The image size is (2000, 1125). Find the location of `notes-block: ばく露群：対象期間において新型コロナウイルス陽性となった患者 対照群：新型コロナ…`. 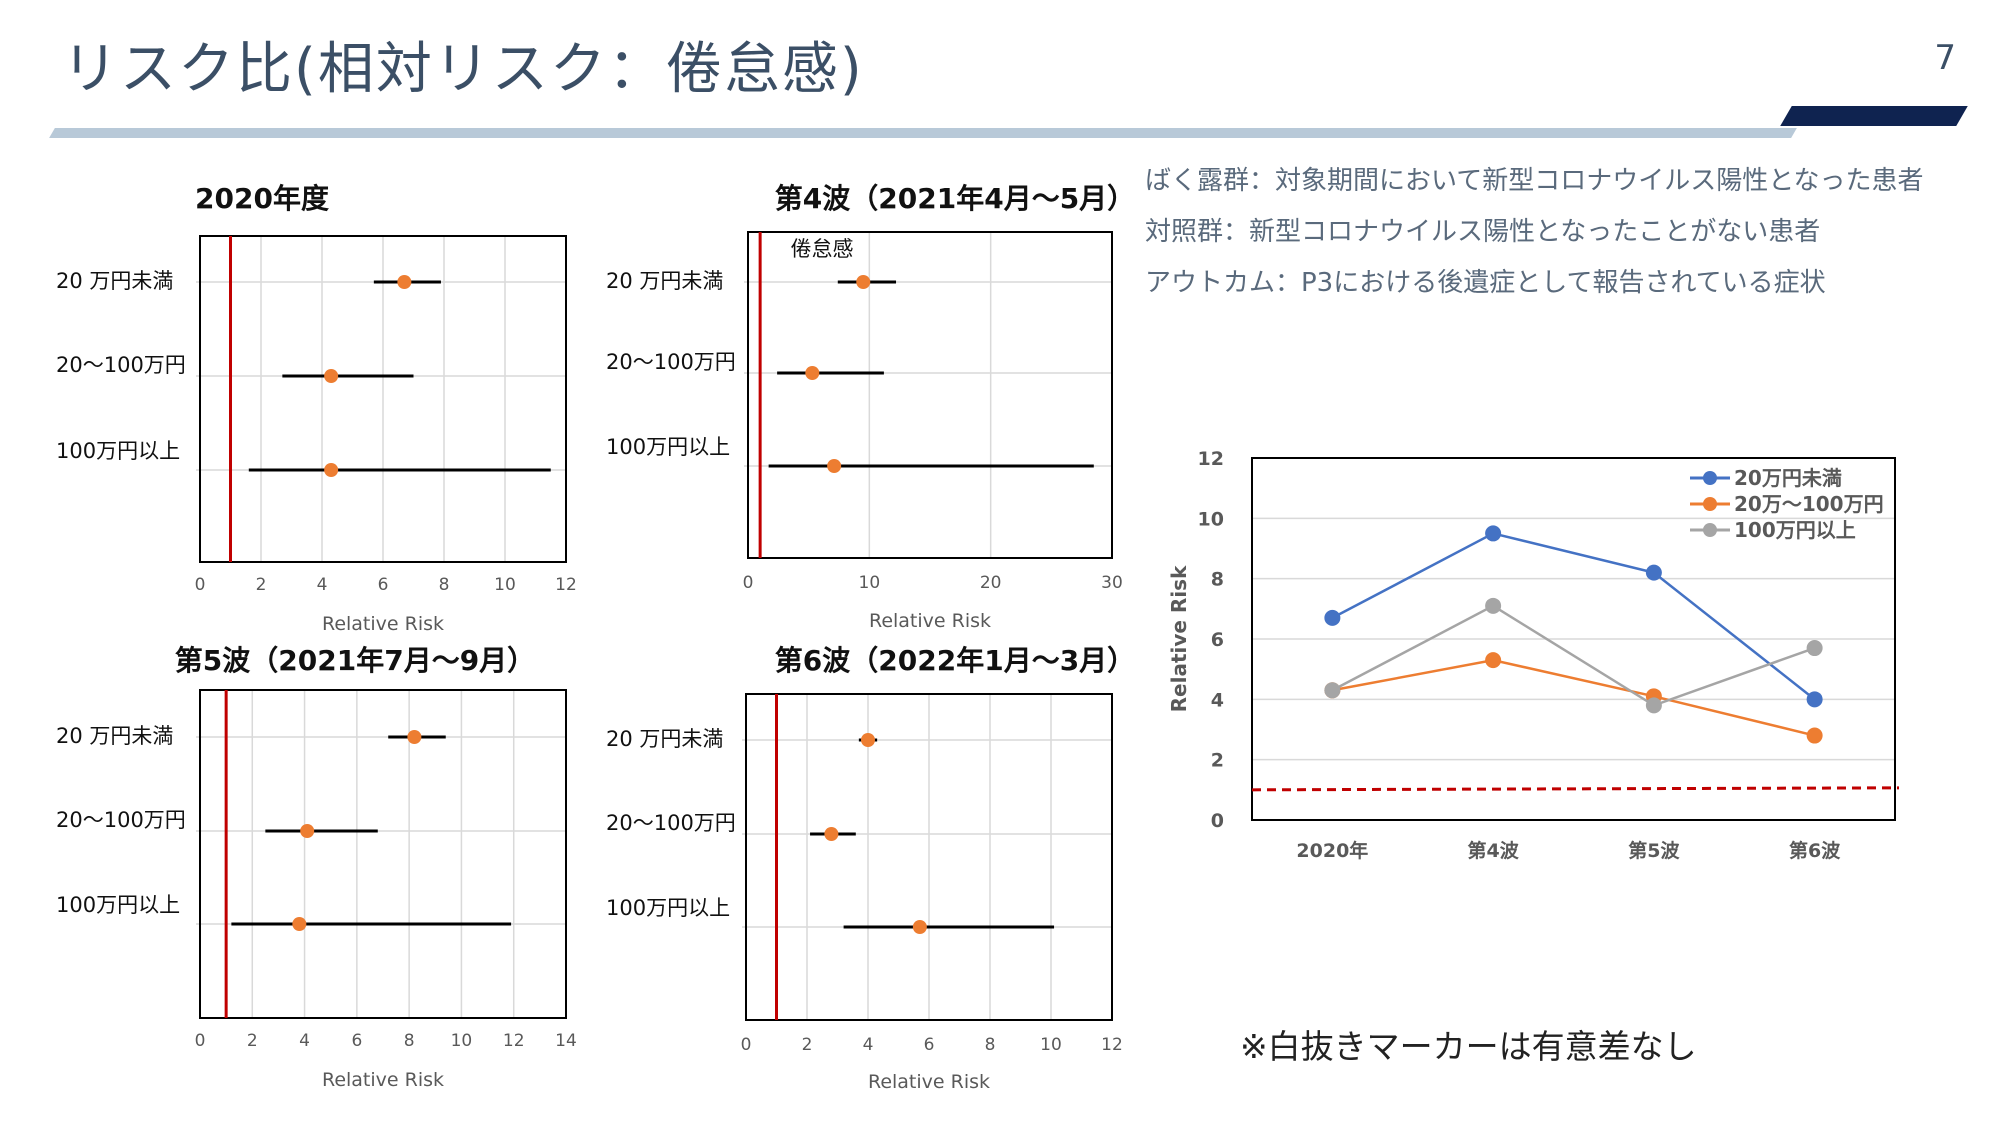

notes-block: ばく露群：対象期間において新型コロナウイルス陽性となった患者 対照群：新型コロナ… is located at coordinates (1534, 232).